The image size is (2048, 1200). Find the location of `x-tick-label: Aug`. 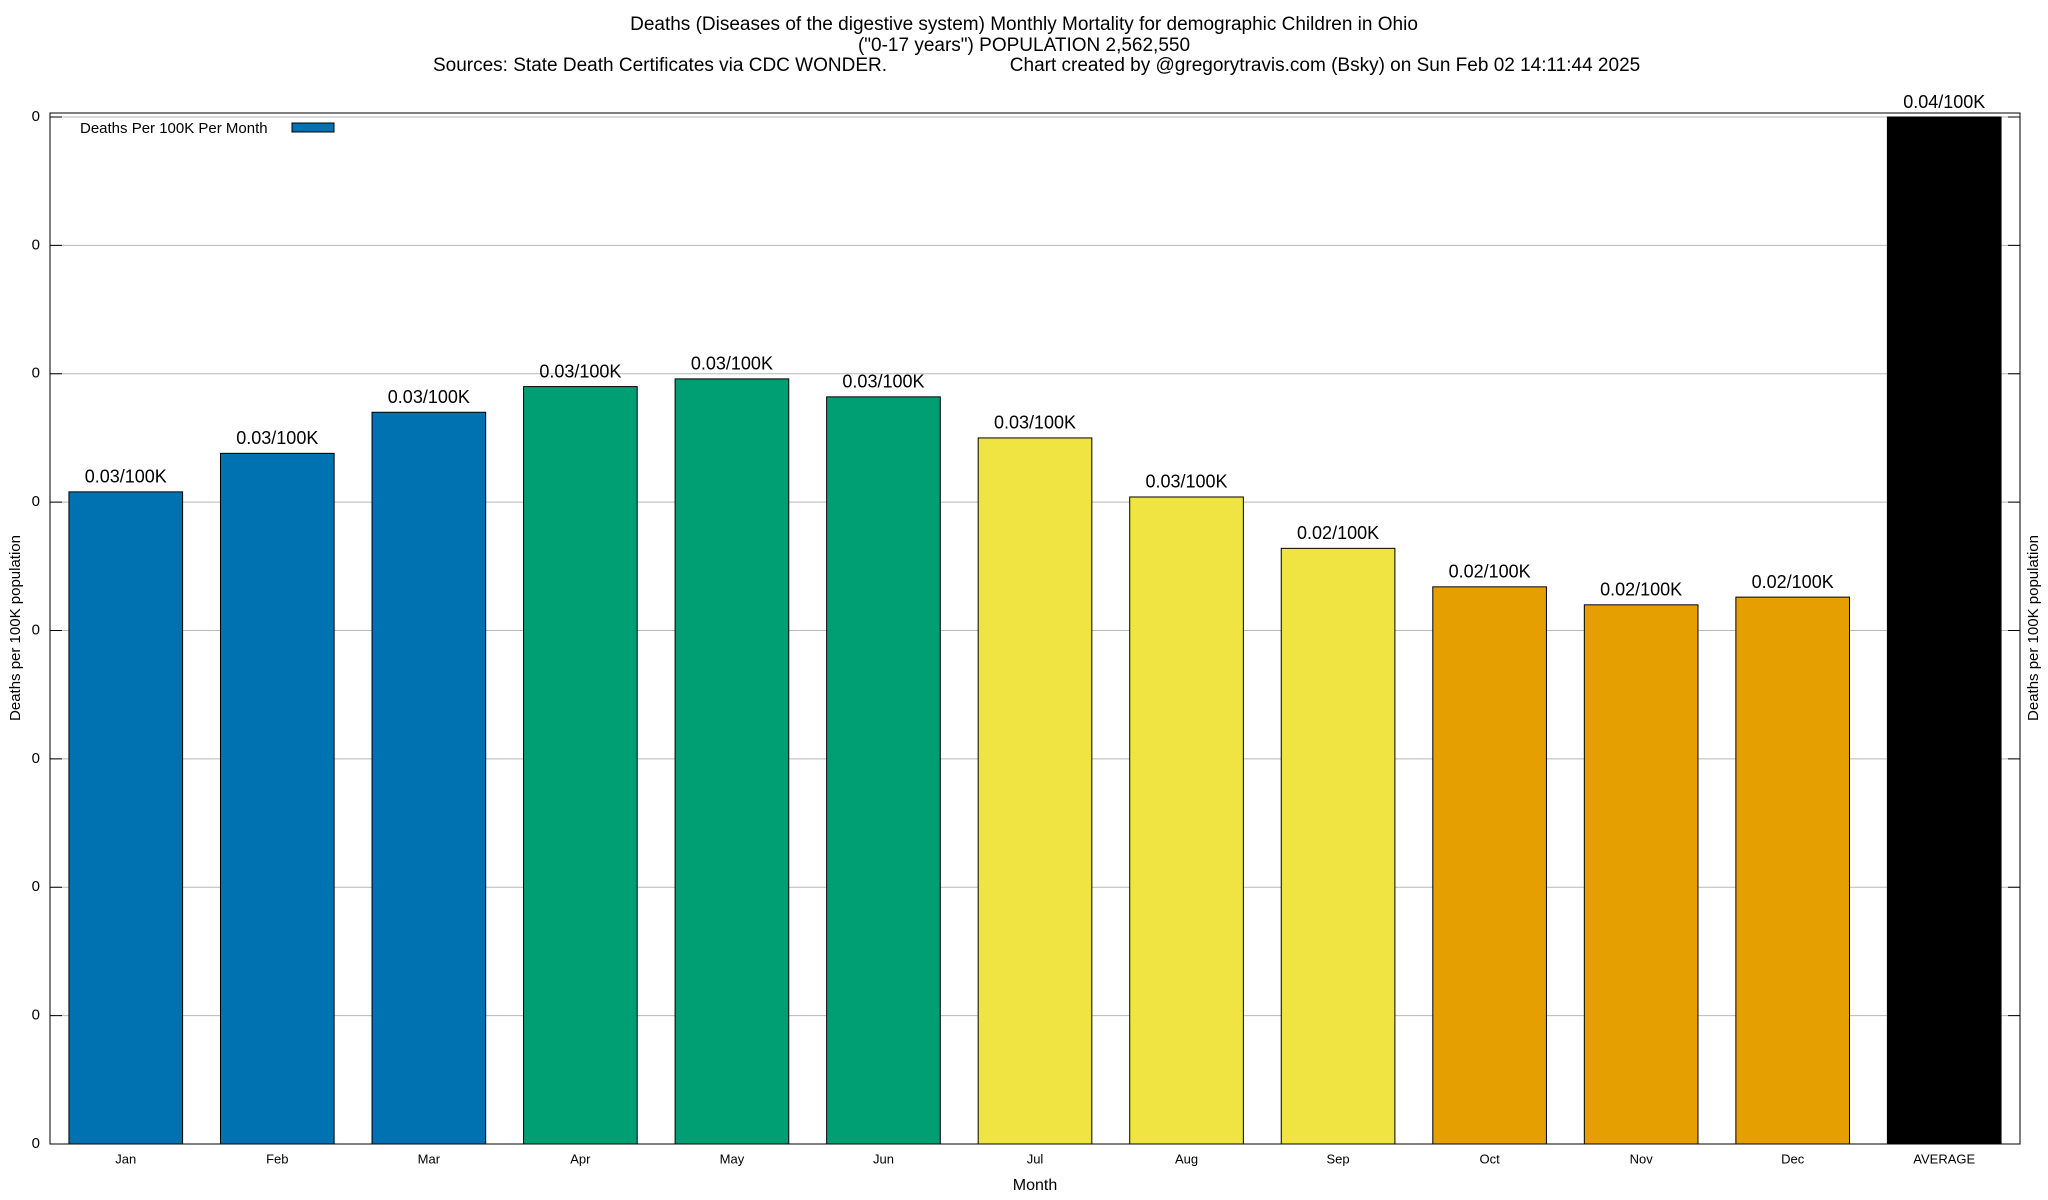

x-tick-label: Aug is located at coordinates (1186, 1158).